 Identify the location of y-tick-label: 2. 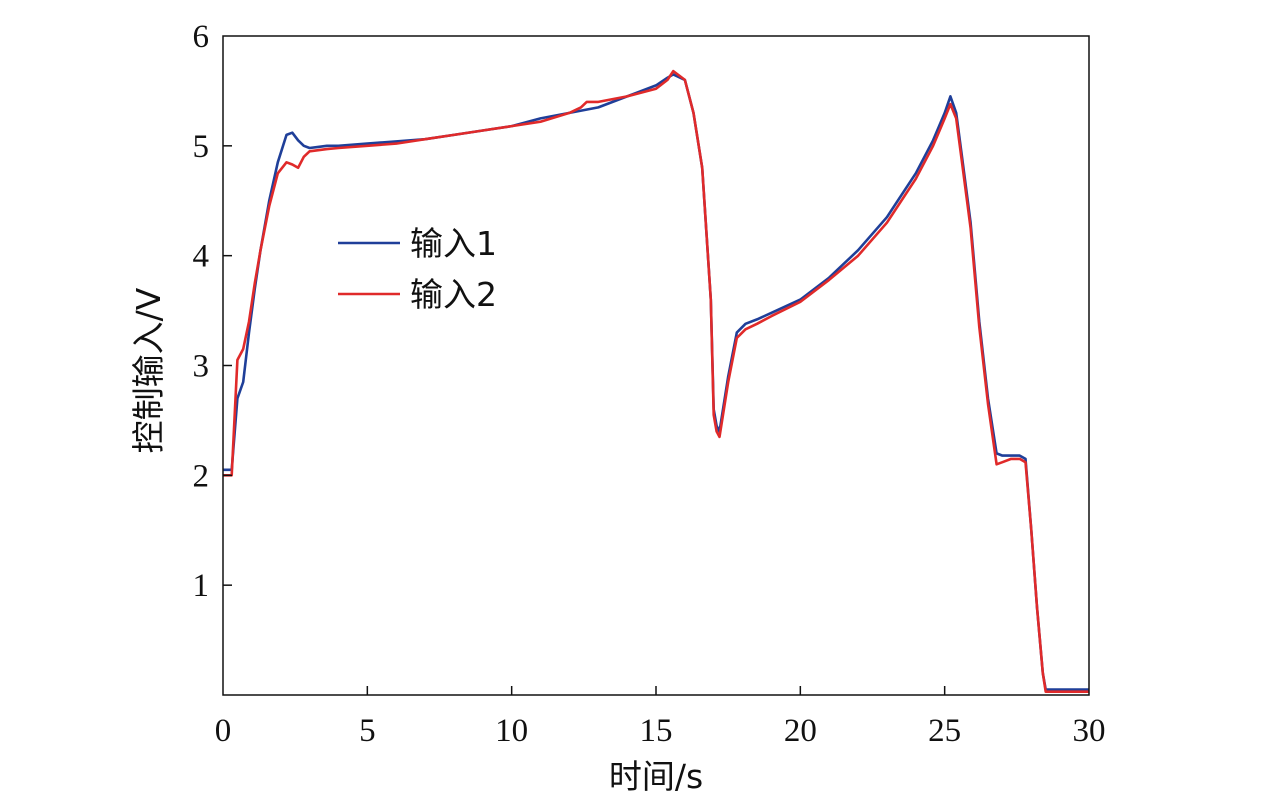
(201, 476).